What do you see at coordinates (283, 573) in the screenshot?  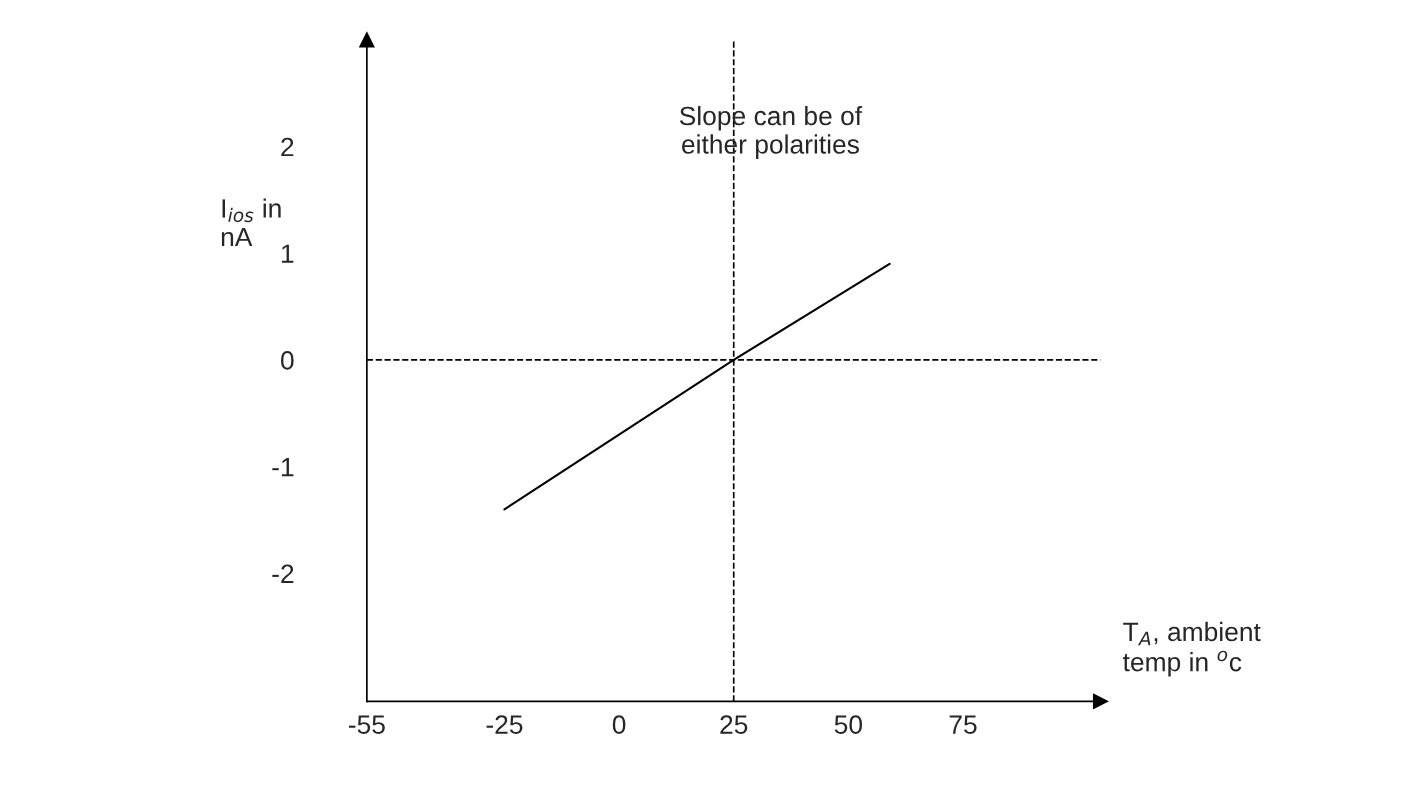 I see `y-tick-label: -2` at bounding box center [283, 573].